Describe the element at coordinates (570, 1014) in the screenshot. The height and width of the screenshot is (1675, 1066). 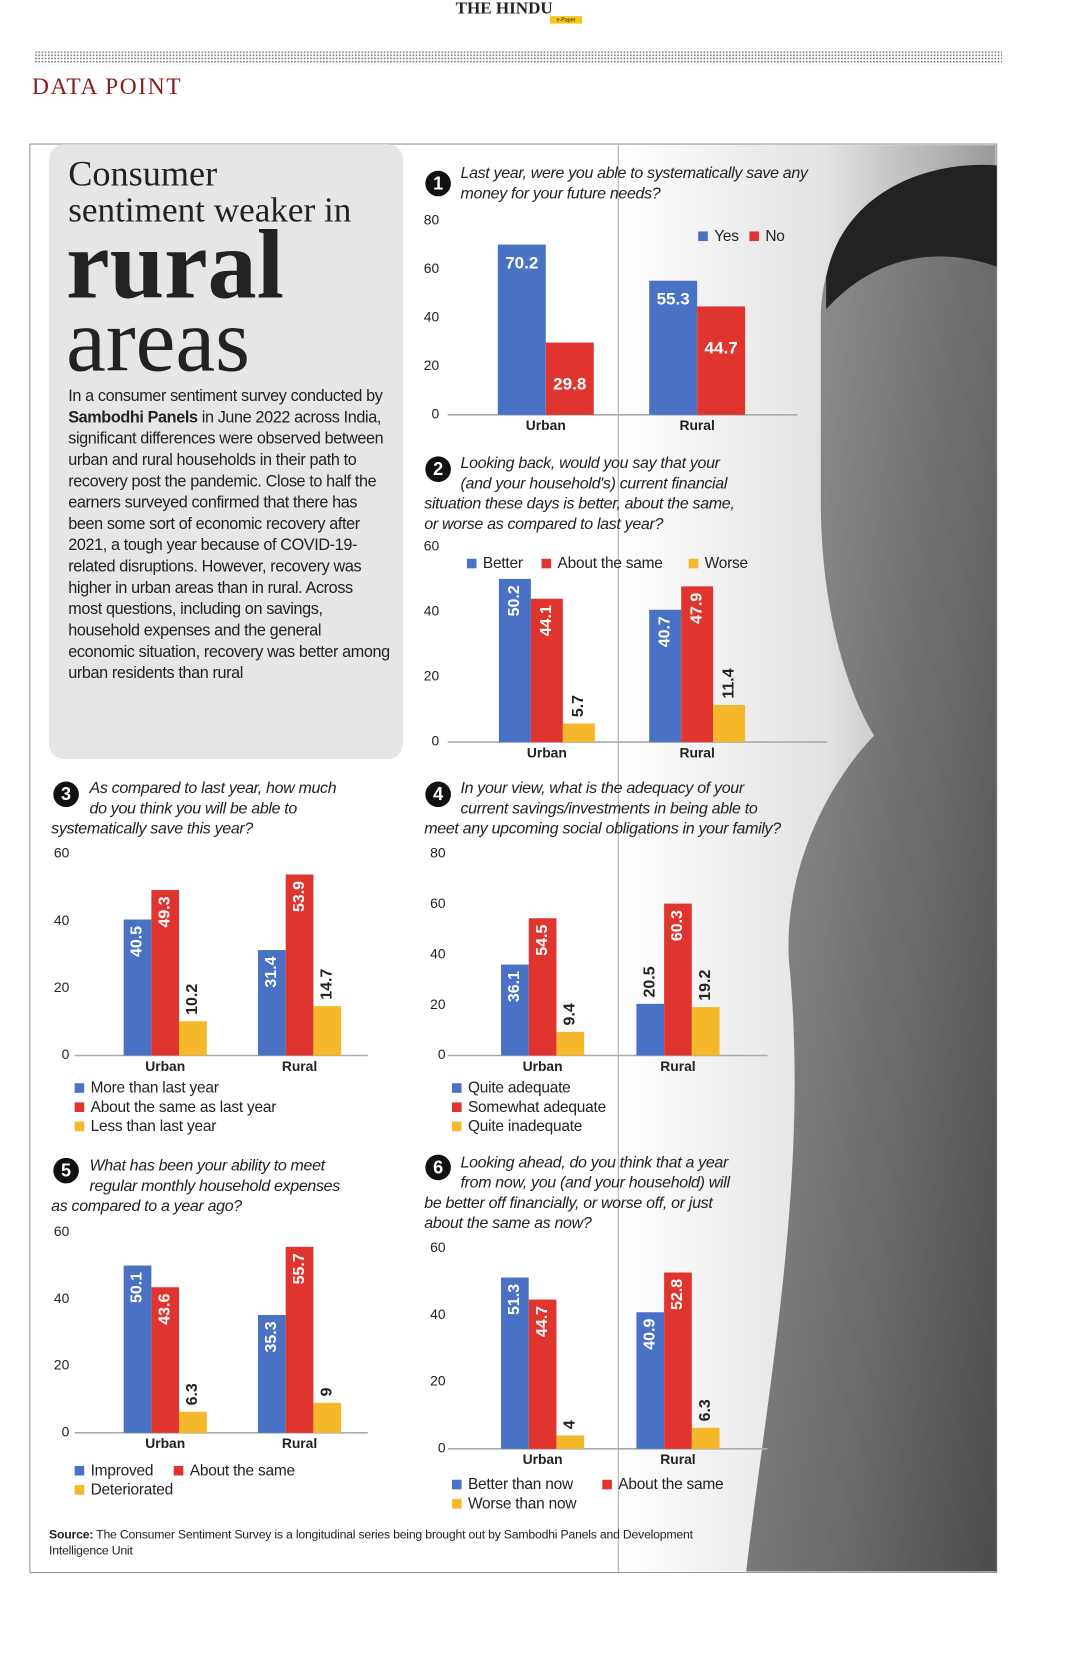
I see `value-label: 9.4` at that location.